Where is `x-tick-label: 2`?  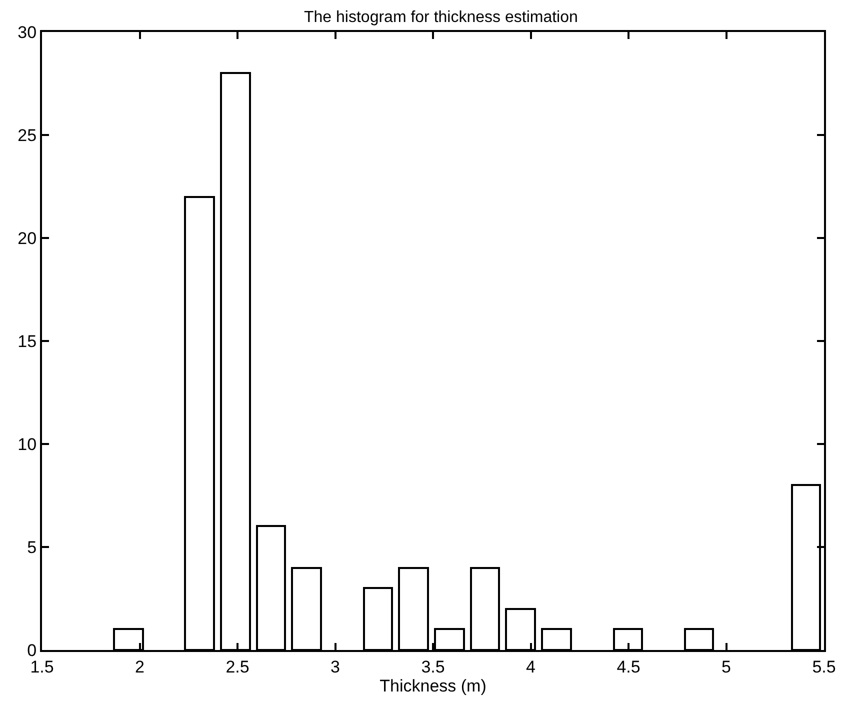
x-tick-label: 2 is located at coordinates (139, 666).